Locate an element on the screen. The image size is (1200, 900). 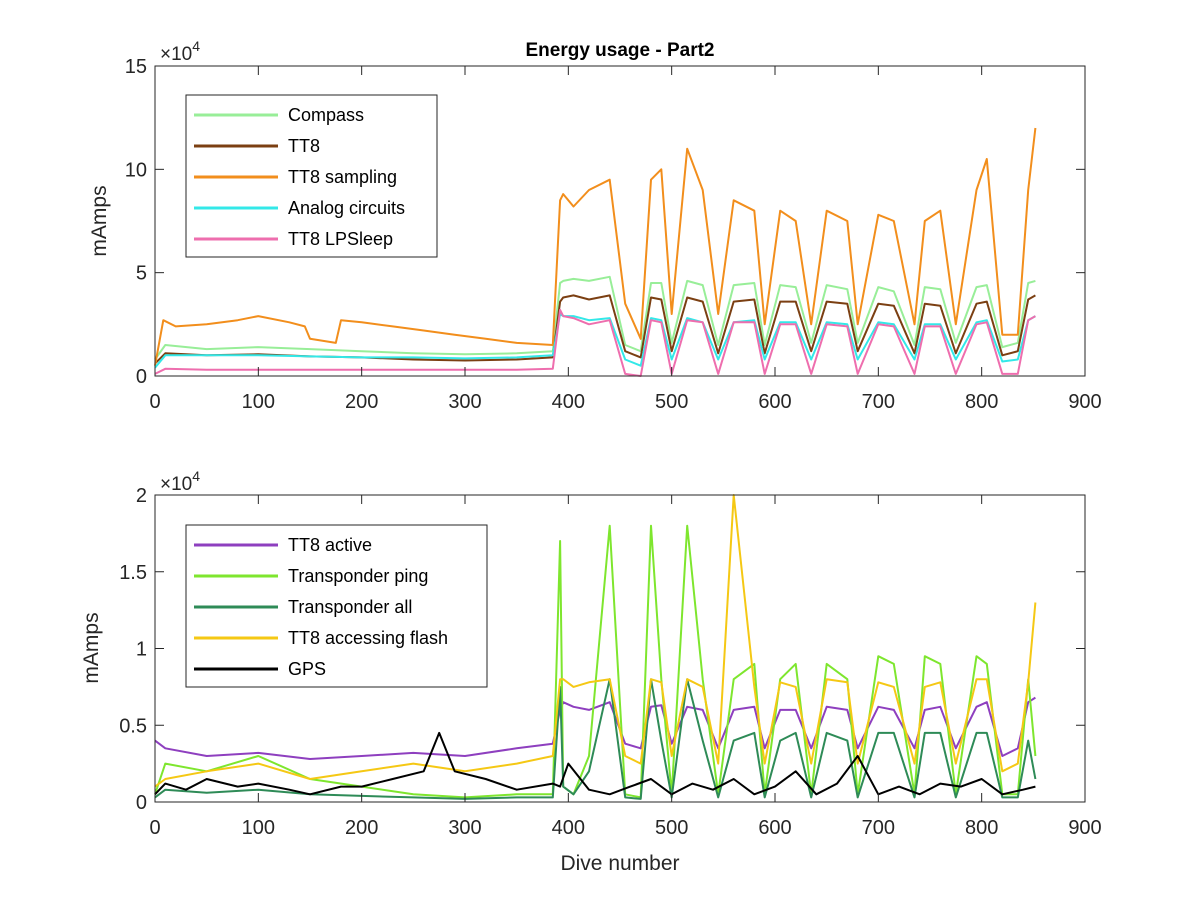
top-chart-series-compass is located at coordinates (595, 318).